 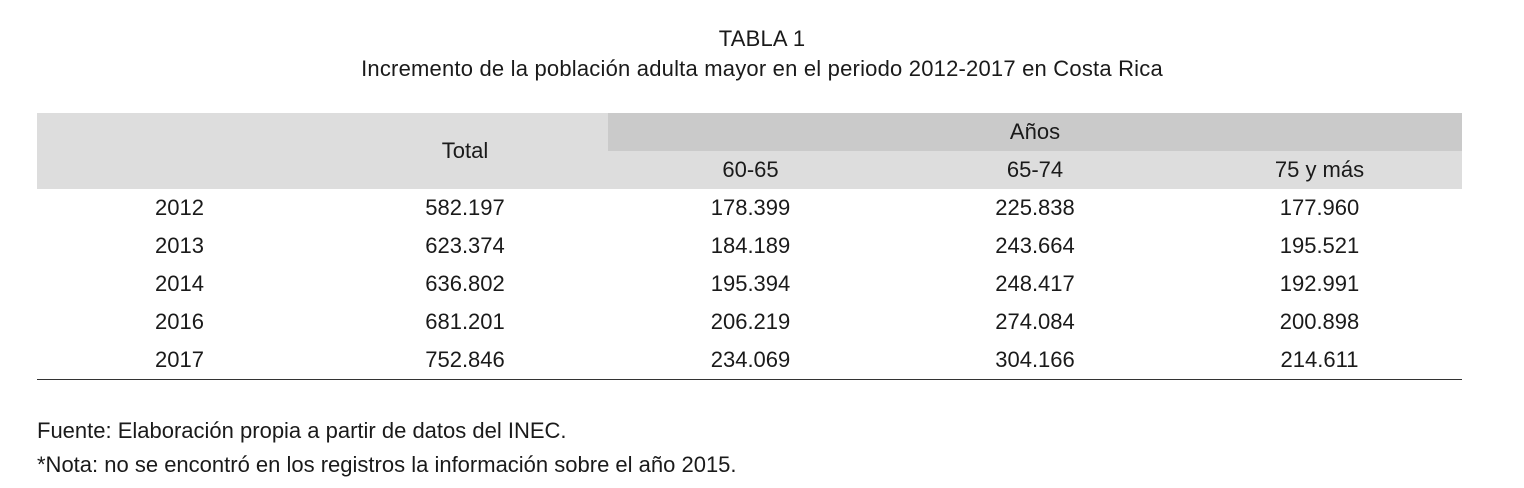 I want to click on cell-75-plus: 200.898, so click(x=1319, y=321).